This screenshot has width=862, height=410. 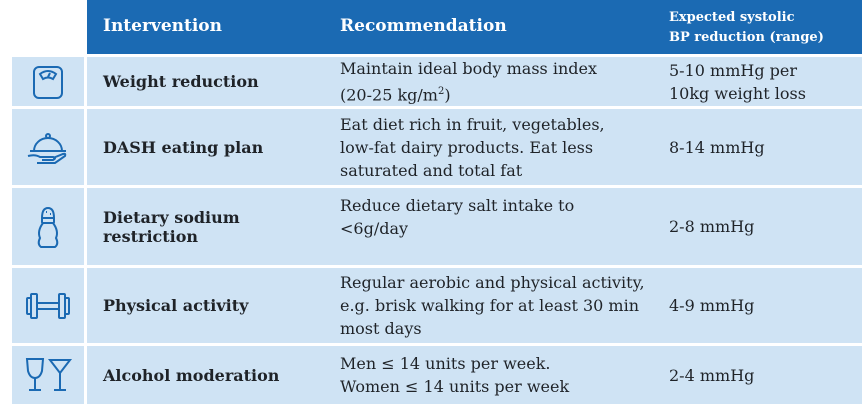 What do you see at coordinates (171, 226) in the screenshot?
I see `intervention-name: Dietary sodium restriction` at bounding box center [171, 226].